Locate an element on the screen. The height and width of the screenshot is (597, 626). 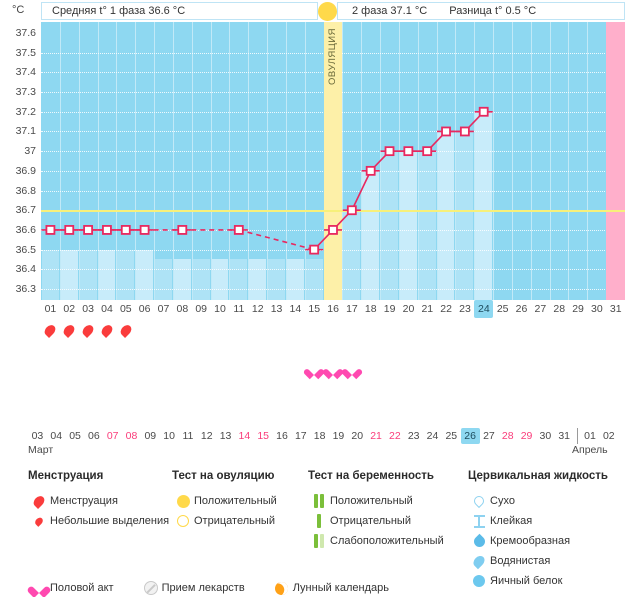
cycle-day-cell: 19 is located at coordinates (389, 309).